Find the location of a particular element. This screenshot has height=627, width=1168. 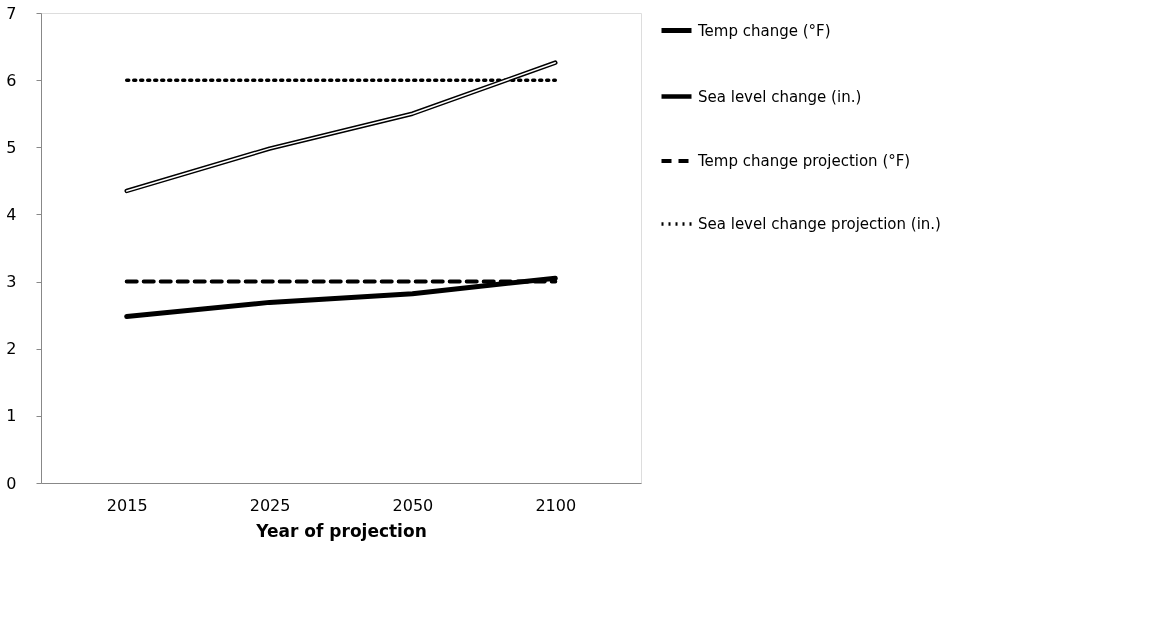

x-tick-label: 2050 is located at coordinates (413, 505).